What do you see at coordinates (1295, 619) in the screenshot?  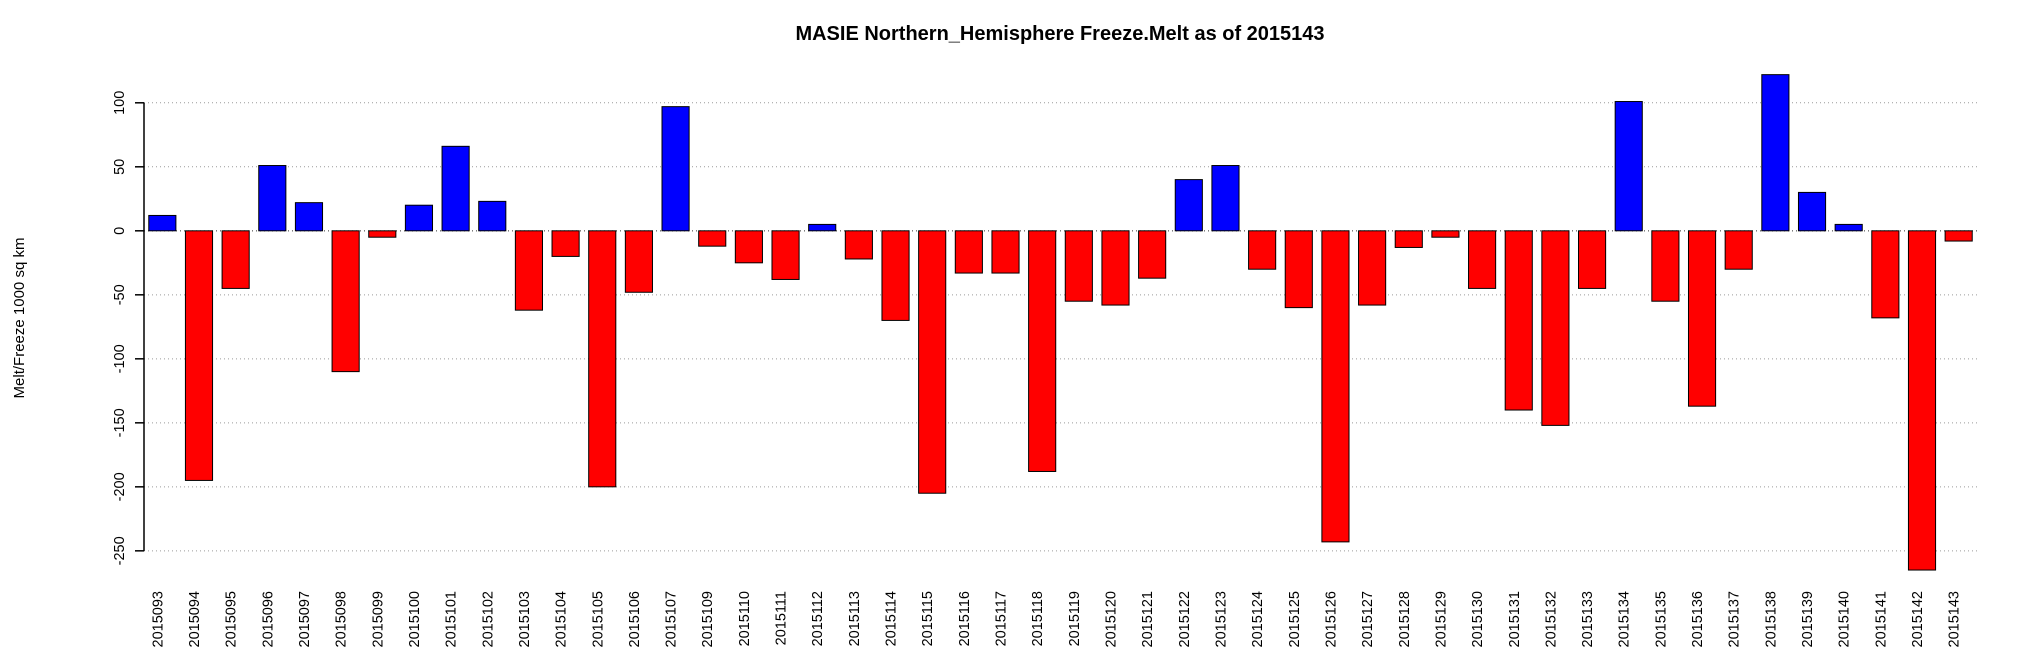 I see `x-tick-label: 2015125` at bounding box center [1295, 619].